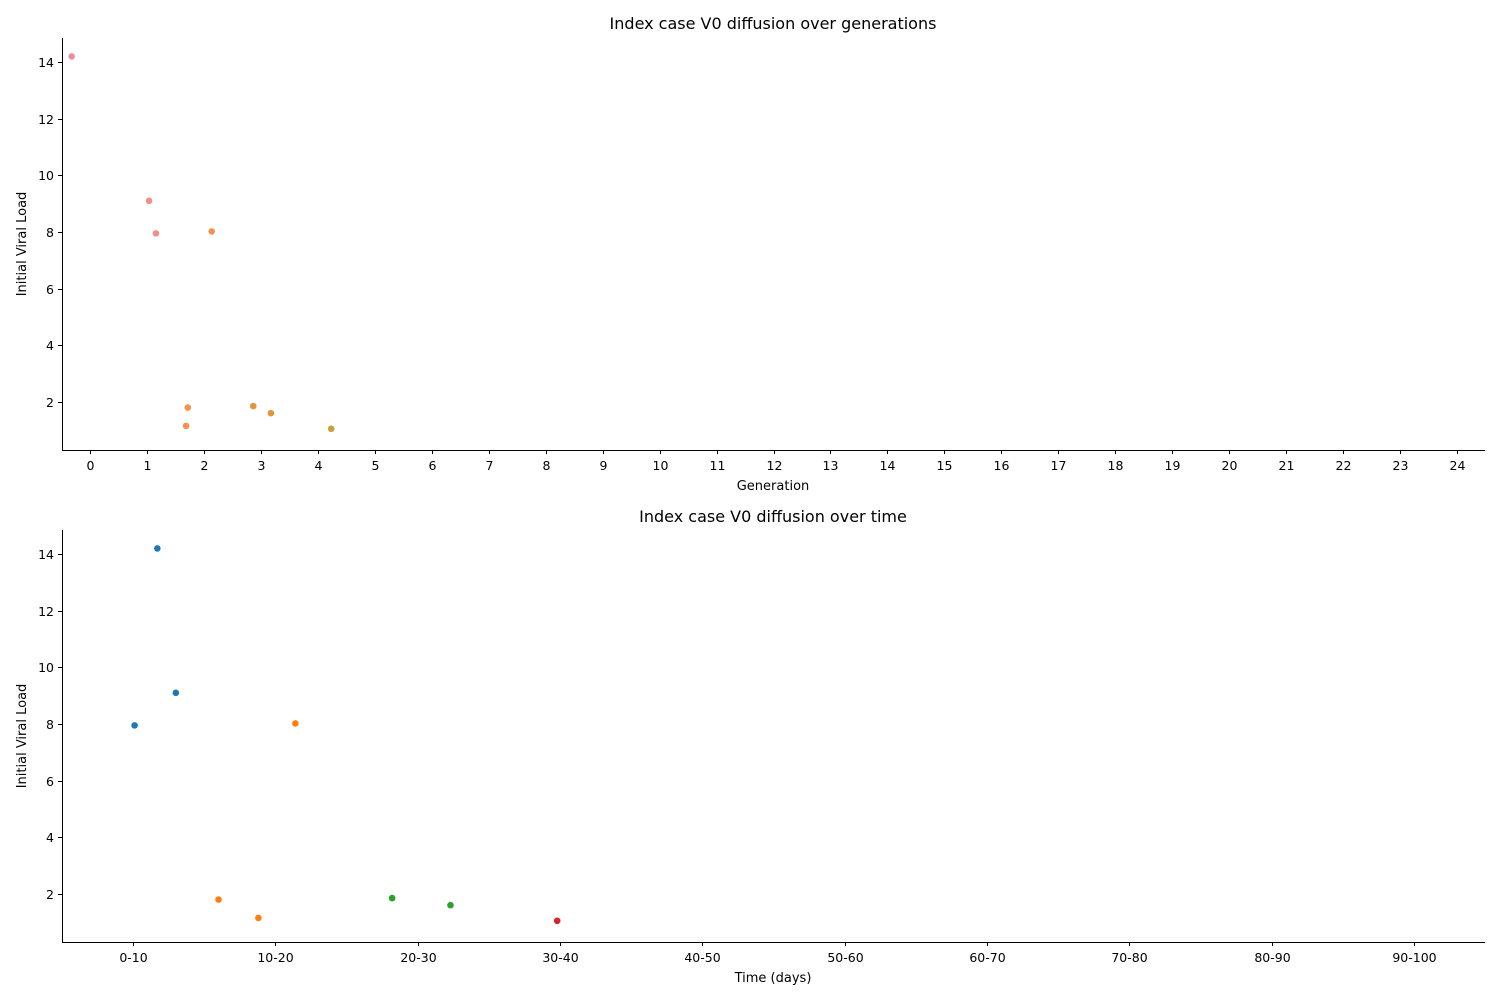  Describe the element at coordinates (1414, 957) in the screenshot. I see `x-tick-label: 90-100` at that location.